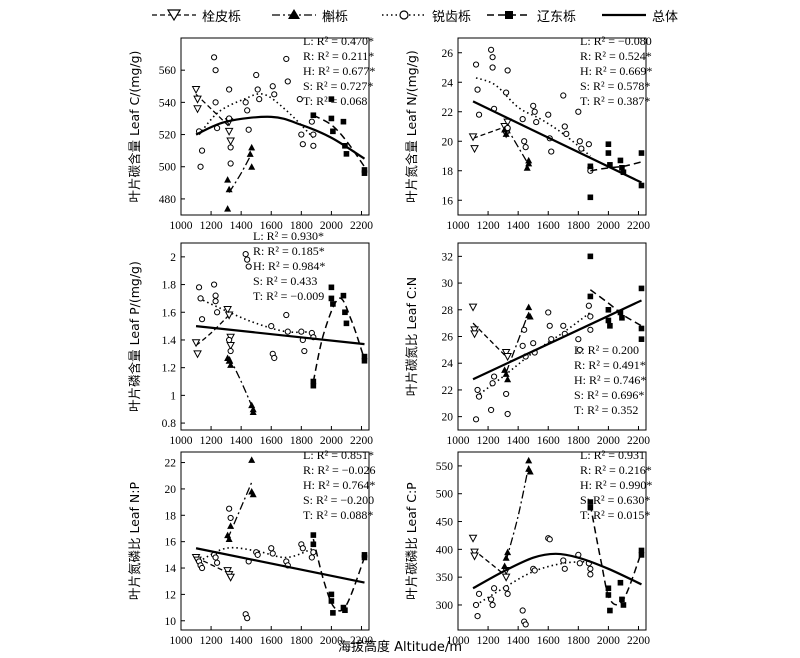  I want to click on y-tick-label: 10, so click(171, 622).